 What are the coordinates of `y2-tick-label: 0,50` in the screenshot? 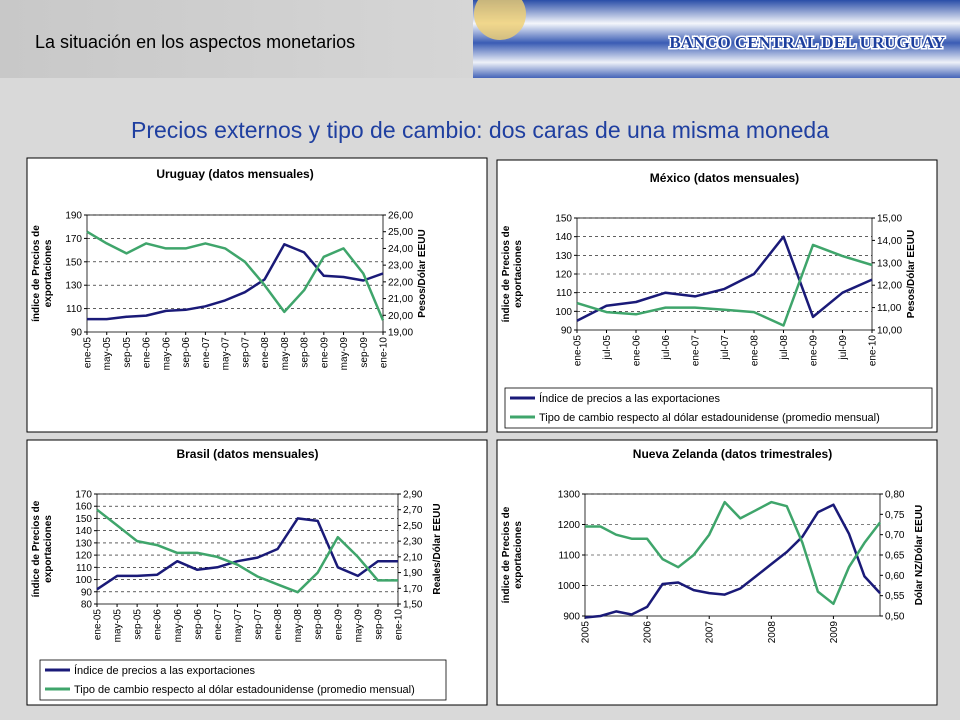 It's located at (895, 617).